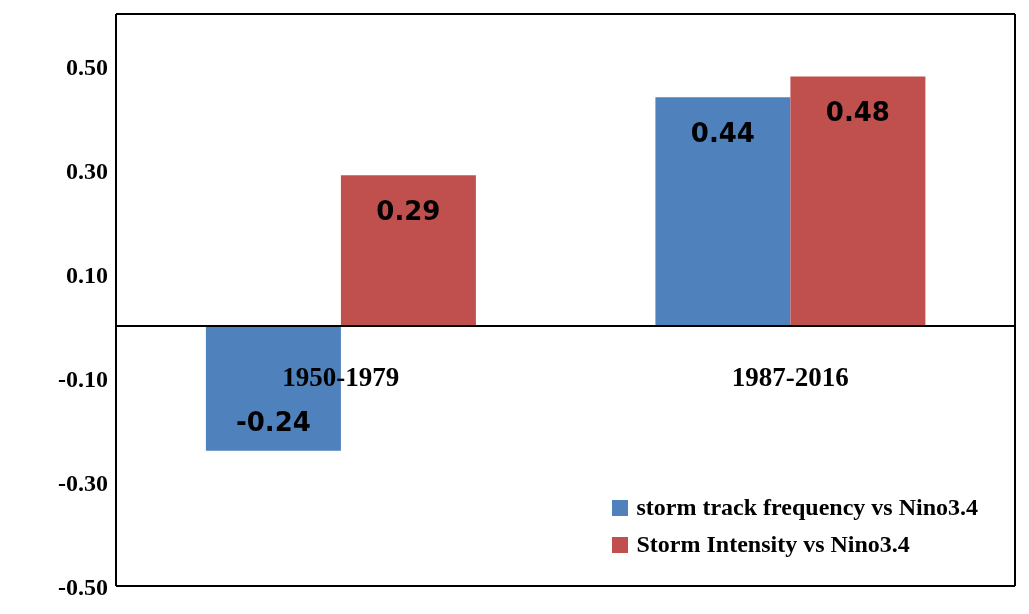 The height and width of the screenshot is (614, 1029). What do you see at coordinates (87, 66) in the screenshot?
I see `y-tick-label: 0.50` at bounding box center [87, 66].